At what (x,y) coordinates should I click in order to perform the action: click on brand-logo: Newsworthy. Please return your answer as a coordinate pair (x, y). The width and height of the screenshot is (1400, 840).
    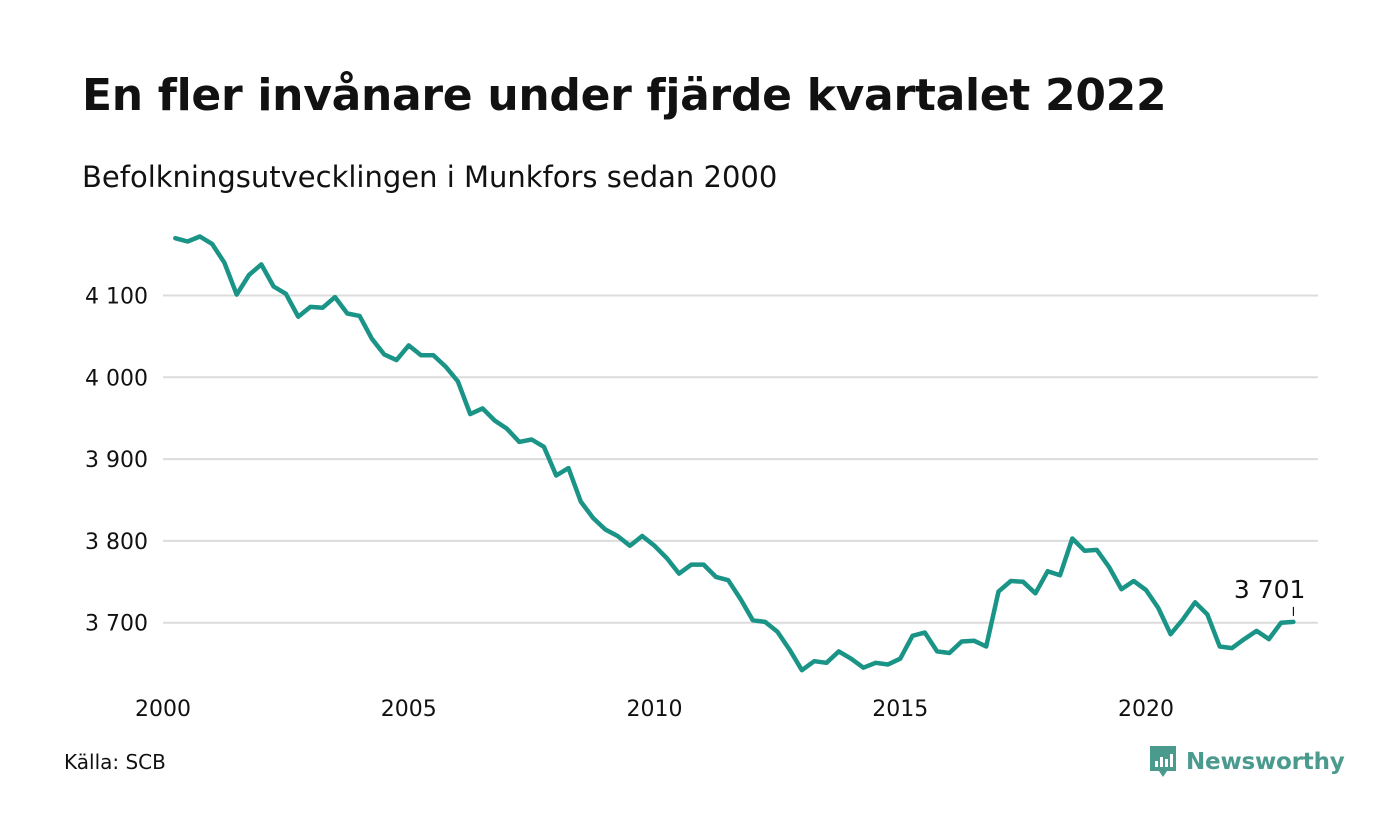
    Looking at the image, I should click on (1246, 762).